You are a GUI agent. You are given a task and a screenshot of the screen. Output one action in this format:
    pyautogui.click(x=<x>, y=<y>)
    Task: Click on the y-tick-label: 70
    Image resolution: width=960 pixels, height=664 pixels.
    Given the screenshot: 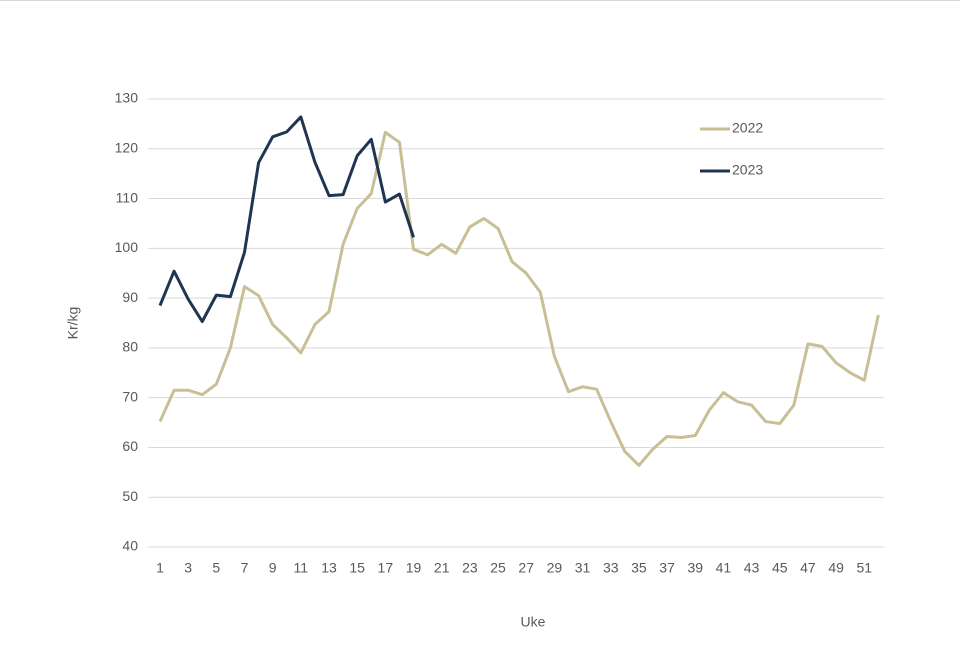 What is the action you would take?
    pyautogui.click(x=130, y=396)
    